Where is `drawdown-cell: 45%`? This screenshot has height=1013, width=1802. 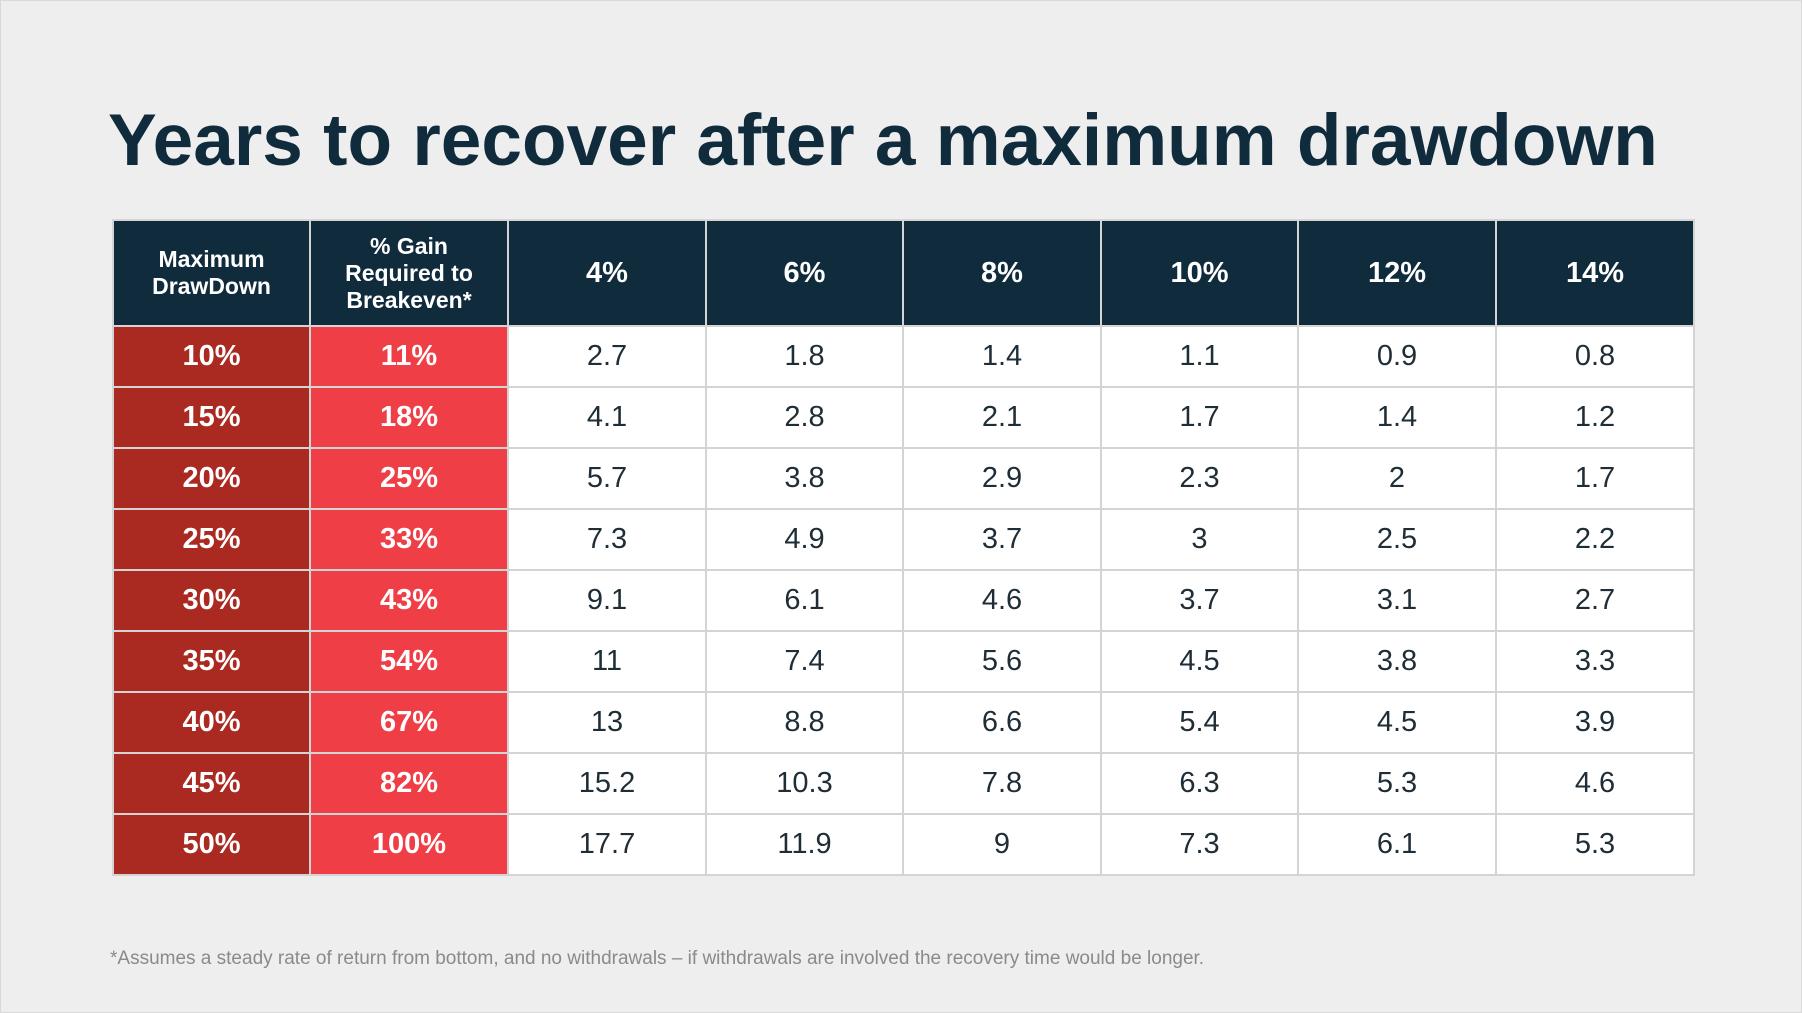 drawdown-cell: 45% is located at coordinates (211, 783).